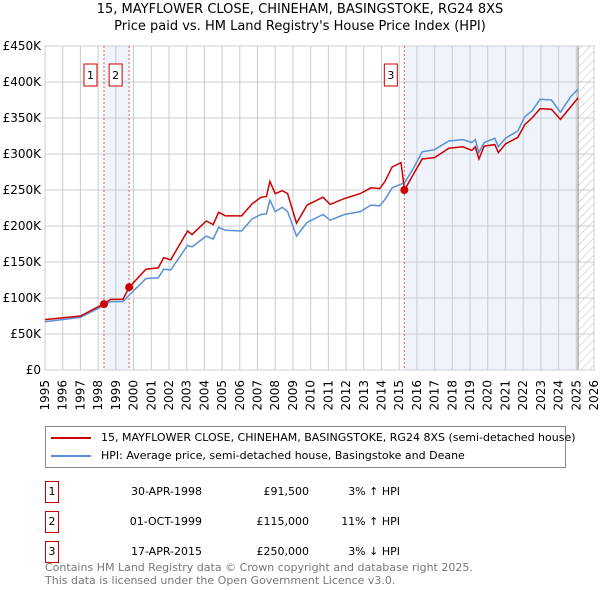 This screenshot has height=590, width=600. I want to click on x-tick-label: 2020, so click(488, 395).